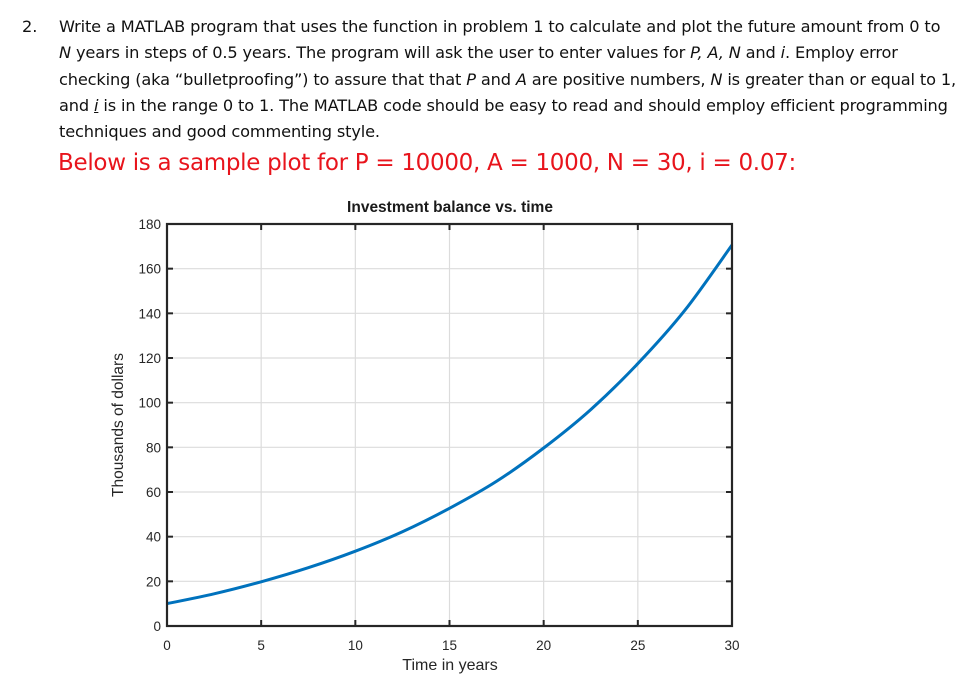 The image size is (978, 691). I want to click on text-segment: are positive numbers,, so click(618, 79).